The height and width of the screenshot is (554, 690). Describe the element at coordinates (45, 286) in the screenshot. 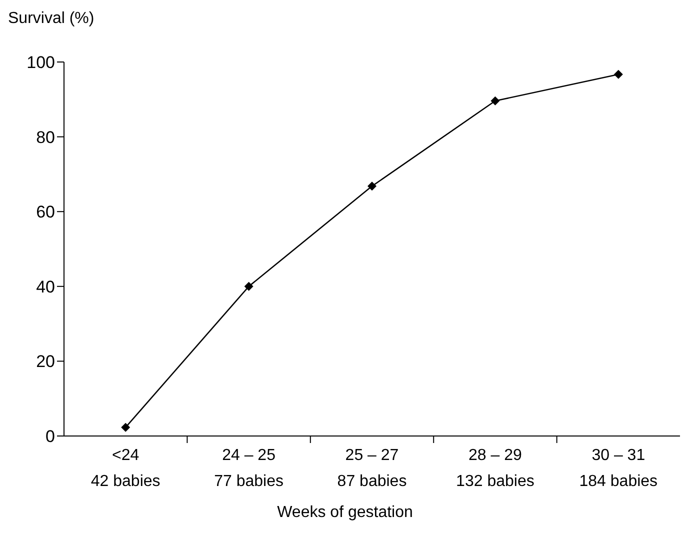

I see `y-tick-label: 40` at that location.